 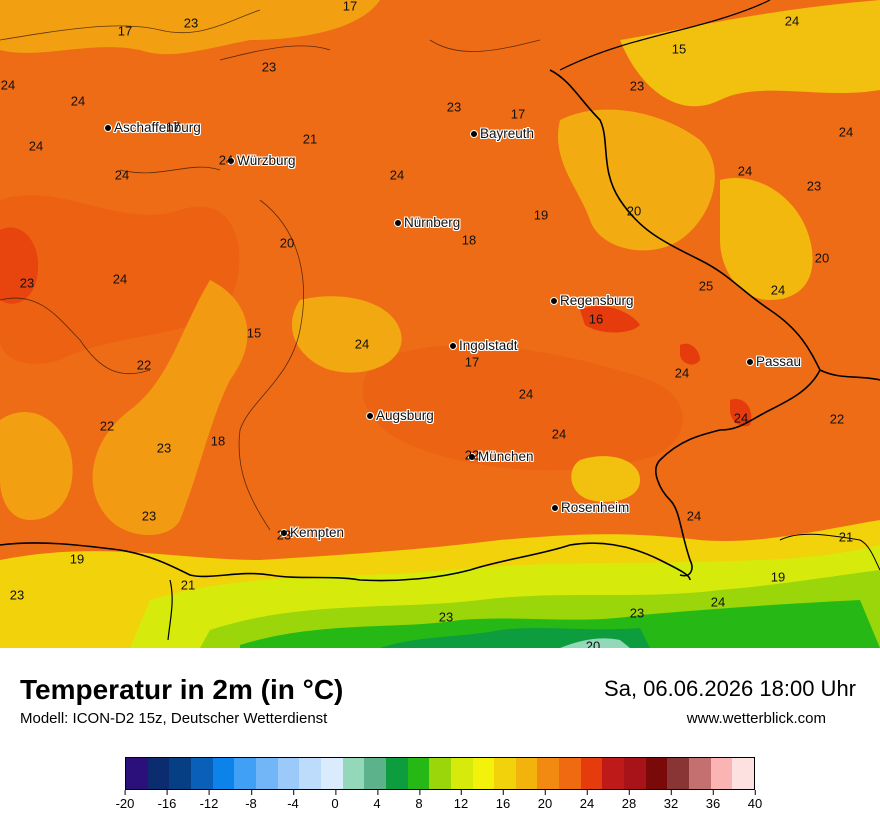 What do you see at coordinates (545, 800) in the screenshot?
I see `scale-tick-label: 20` at bounding box center [545, 800].